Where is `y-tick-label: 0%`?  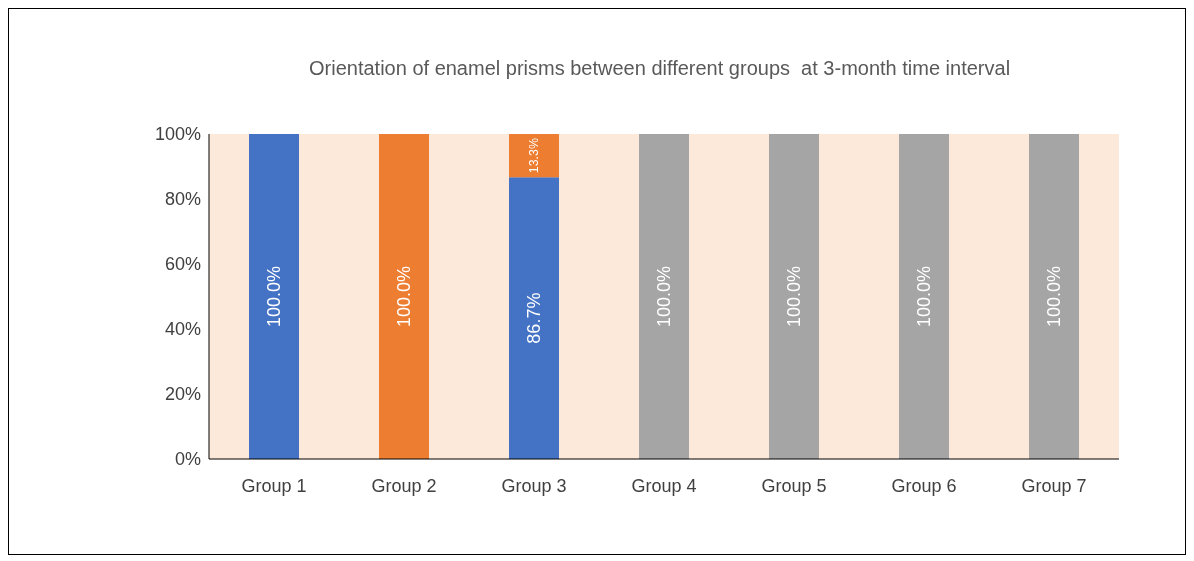
y-tick-label: 0% is located at coordinates (187, 459).